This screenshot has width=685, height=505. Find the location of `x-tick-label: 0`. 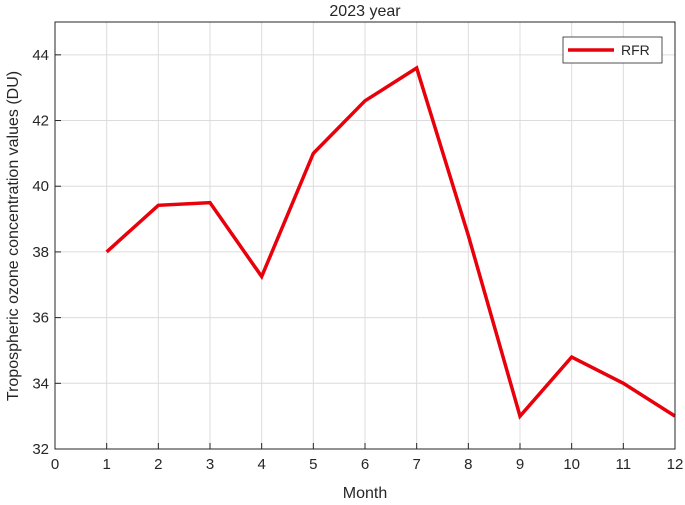

x-tick-label: 0 is located at coordinates (55, 464).